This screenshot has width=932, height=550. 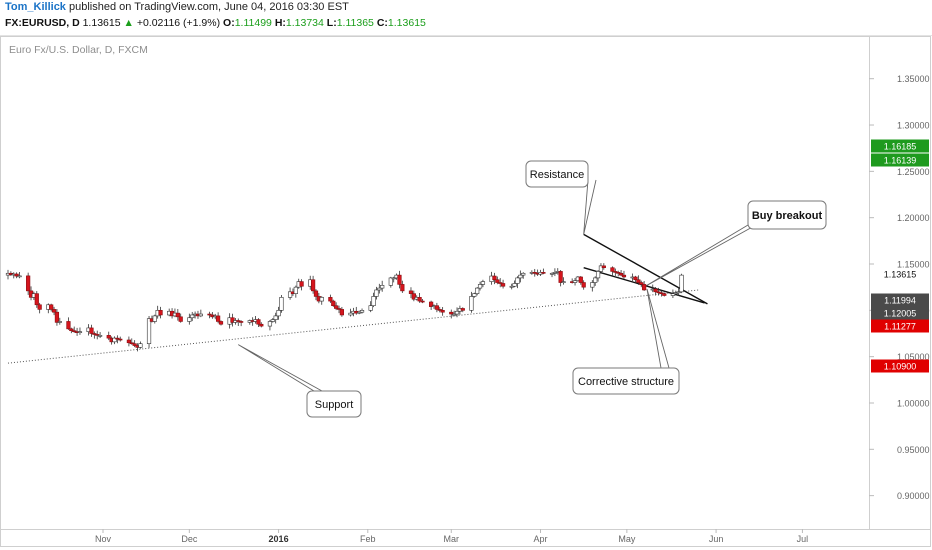 I want to click on price-tag-text: 1.12005, so click(x=900, y=314).